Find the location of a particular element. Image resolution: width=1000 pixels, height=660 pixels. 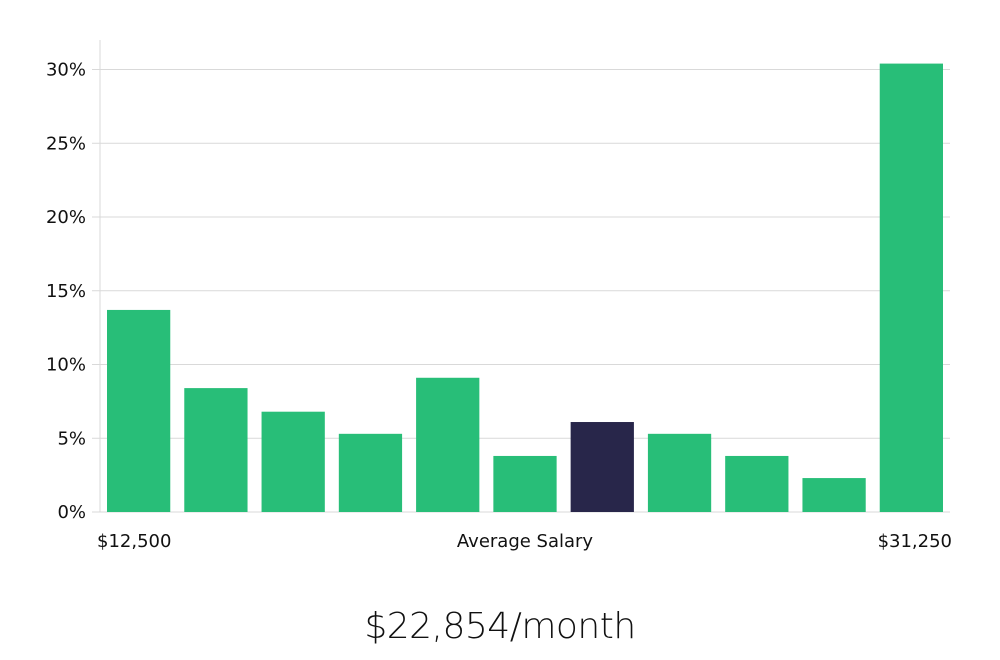

y-tick-label: 15% is located at coordinates (66, 291).